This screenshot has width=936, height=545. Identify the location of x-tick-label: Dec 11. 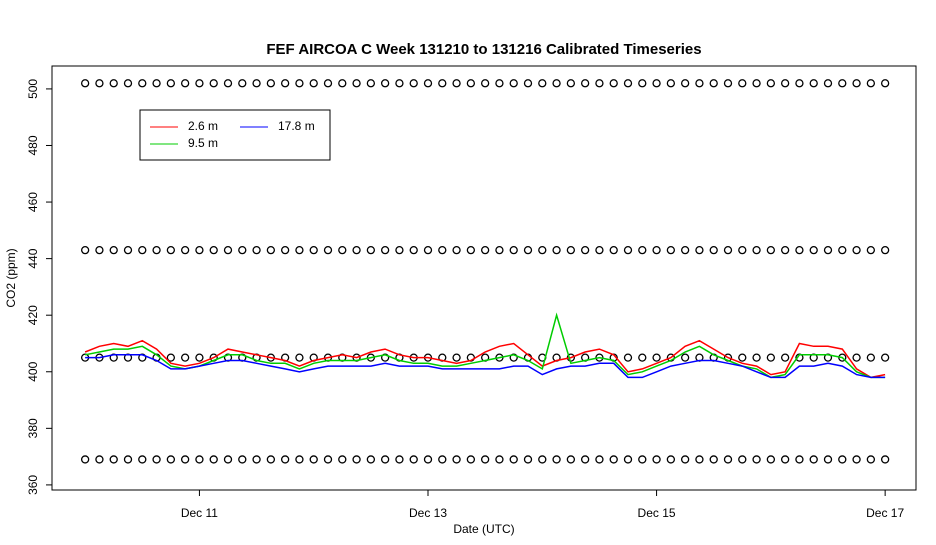
(199, 513).